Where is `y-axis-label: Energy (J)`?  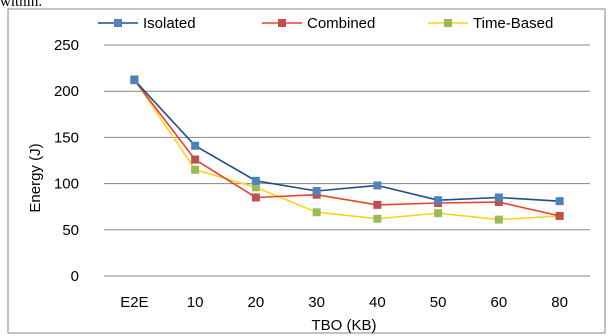
y-axis-label: Energy (J) is located at coordinates (35, 177).